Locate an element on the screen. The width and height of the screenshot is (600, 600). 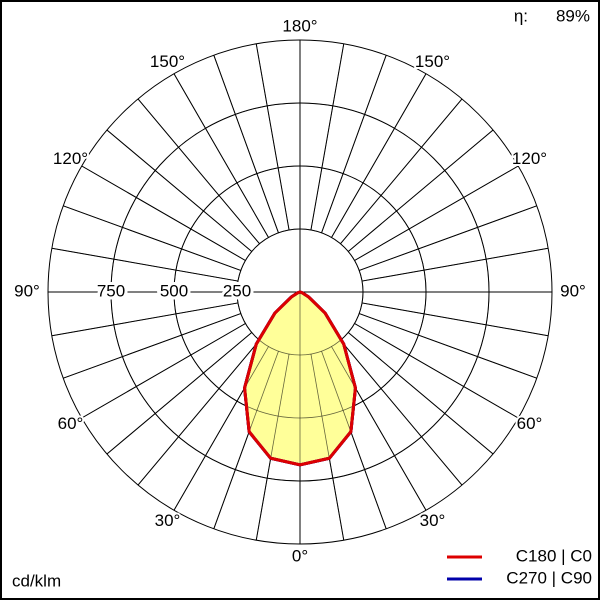
legend-label: C180 | C0 is located at coordinates (554, 555).